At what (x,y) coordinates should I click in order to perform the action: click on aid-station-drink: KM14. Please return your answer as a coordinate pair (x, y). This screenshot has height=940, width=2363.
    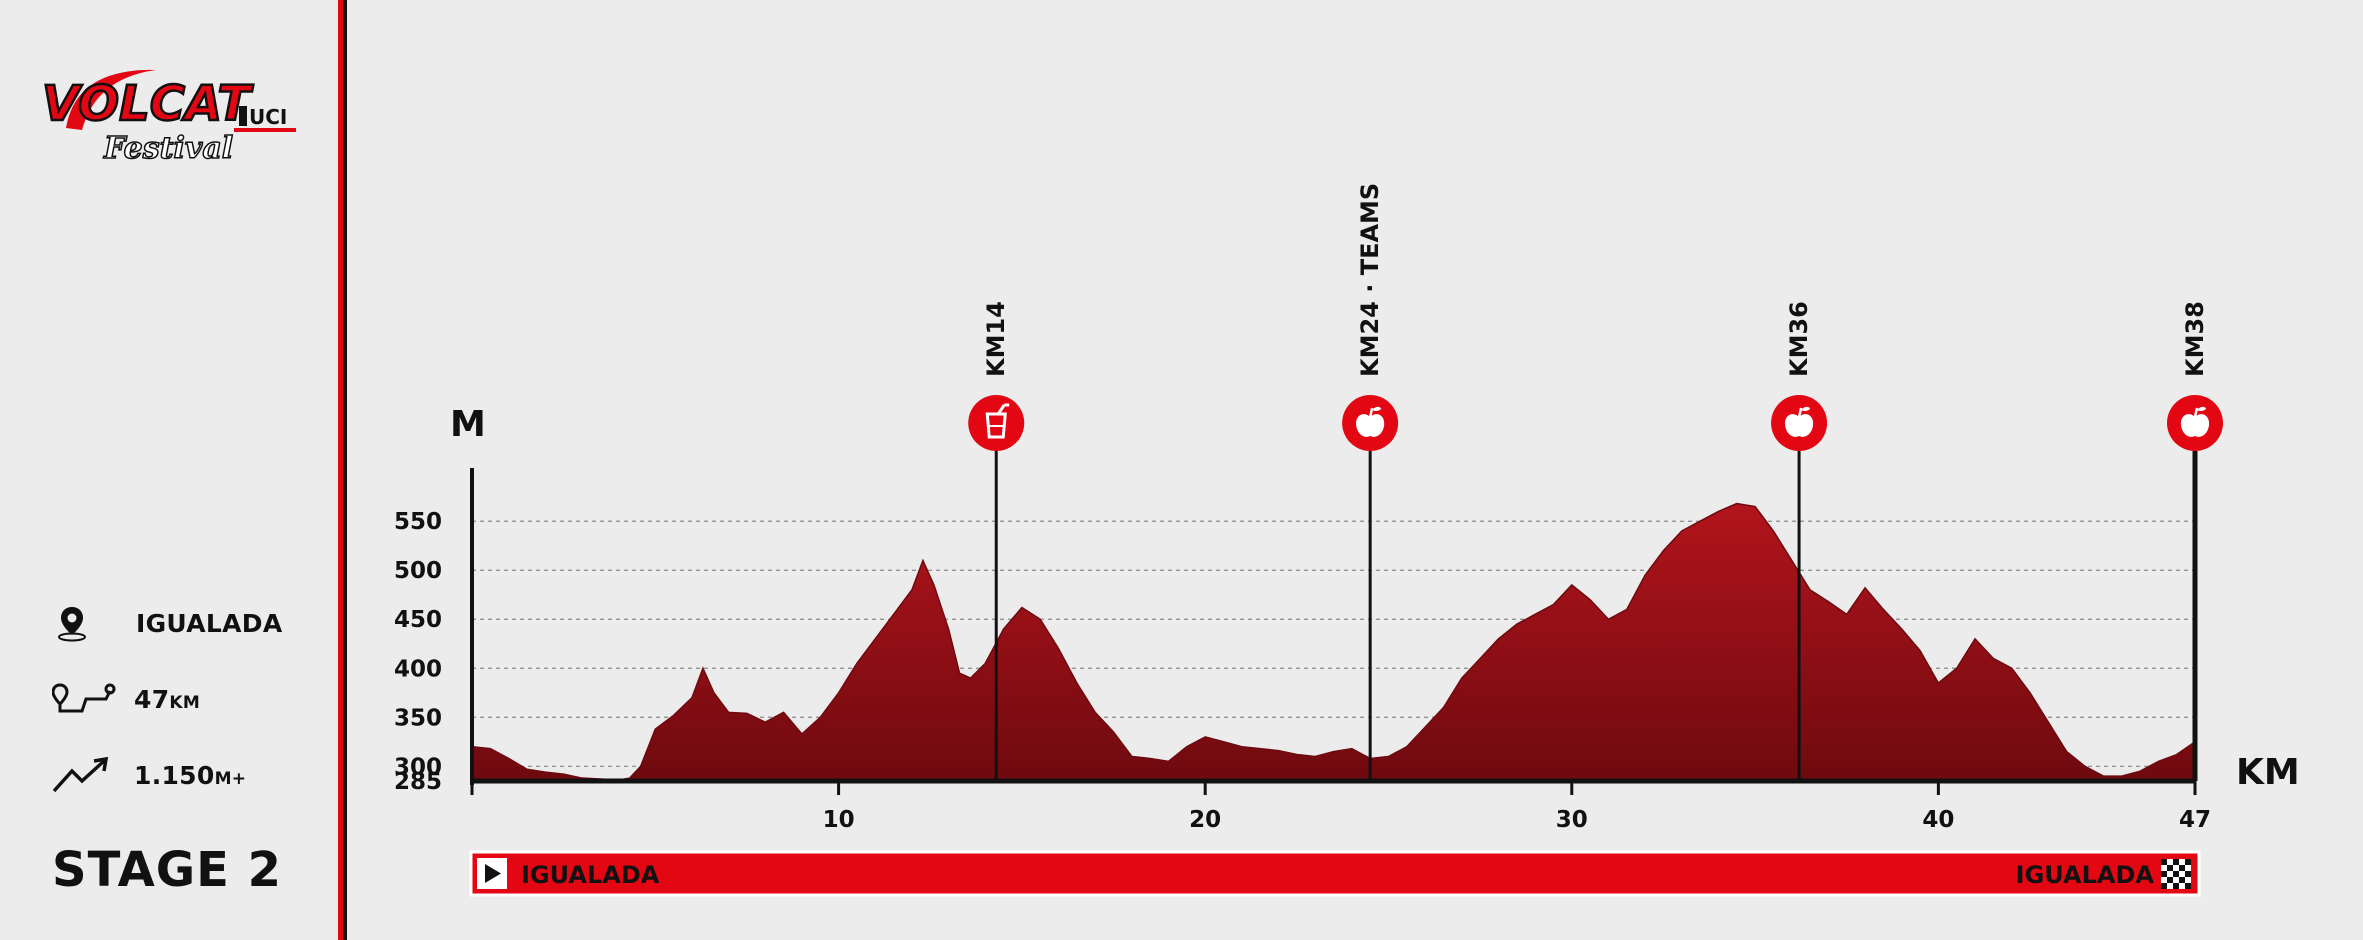
    Looking at the image, I should click on (996, 541).